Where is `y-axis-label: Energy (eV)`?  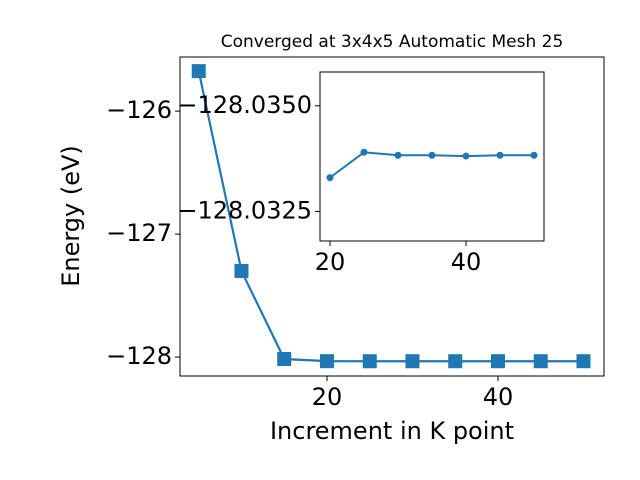 y-axis-label: Energy (eV) is located at coordinates (71, 216).